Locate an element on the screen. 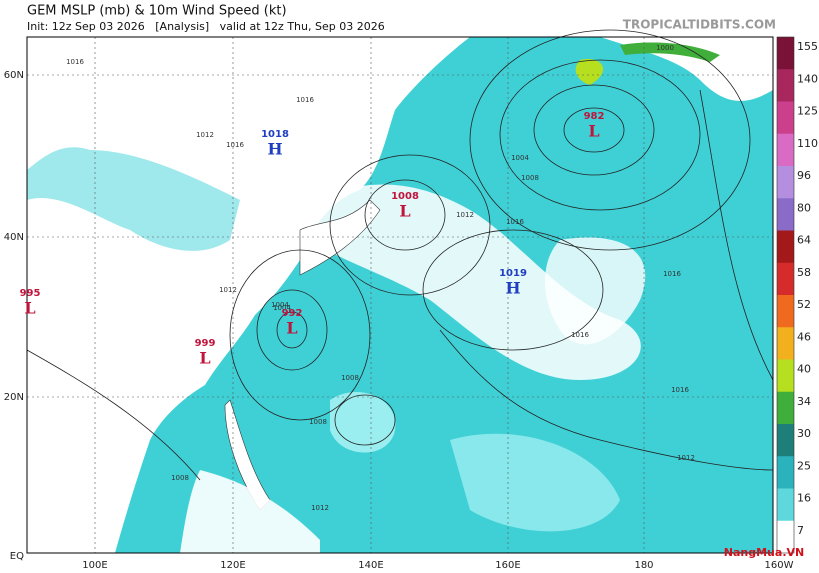 The height and width of the screenshot is (573, 819). lat-label: 60N is located at coordinates (14, 75).